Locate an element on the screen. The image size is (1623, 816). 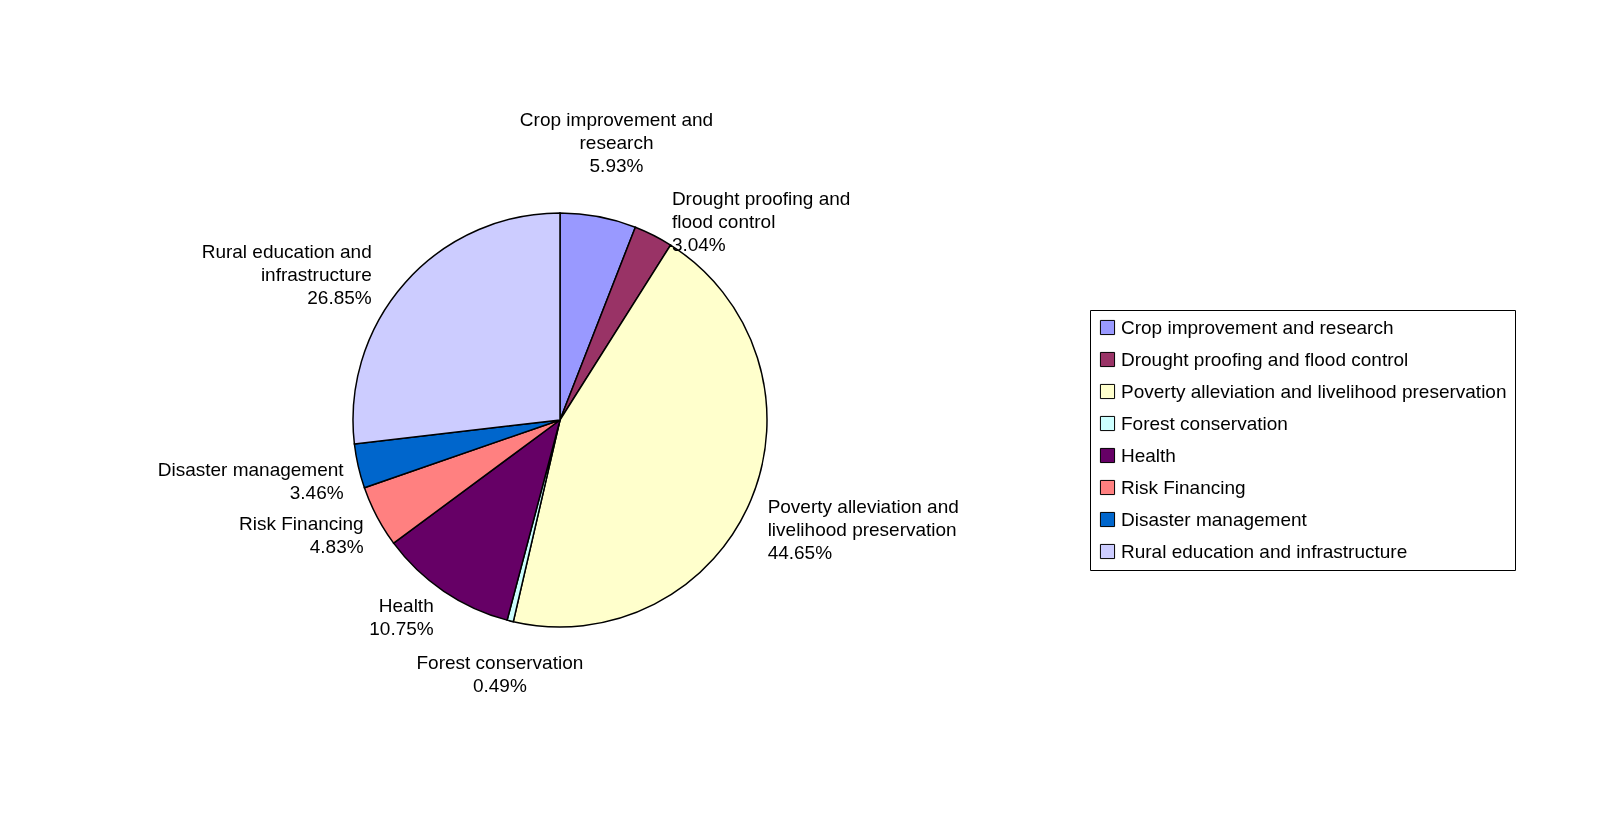
data-label: 10.75% is located at coordinates (401, 629).